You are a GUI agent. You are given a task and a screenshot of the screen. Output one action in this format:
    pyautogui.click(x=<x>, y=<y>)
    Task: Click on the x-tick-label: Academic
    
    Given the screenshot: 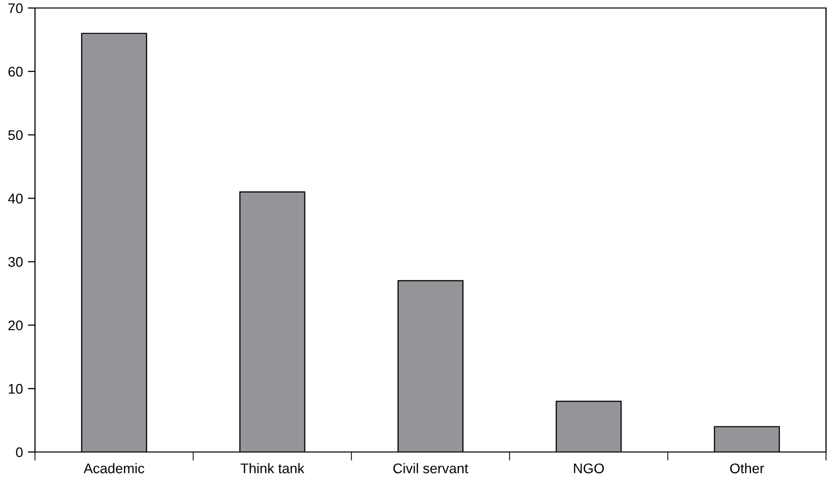 What is the action you would take?
    pyautogui.click(x=114, y=468)
    